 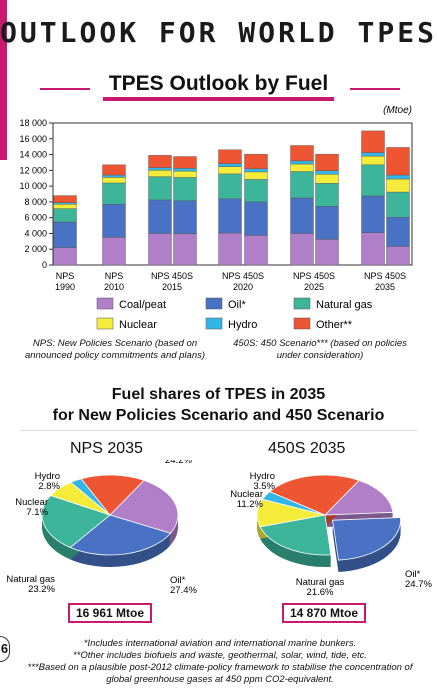 I want to click on title-rule-right, so click(x=375, y=89).